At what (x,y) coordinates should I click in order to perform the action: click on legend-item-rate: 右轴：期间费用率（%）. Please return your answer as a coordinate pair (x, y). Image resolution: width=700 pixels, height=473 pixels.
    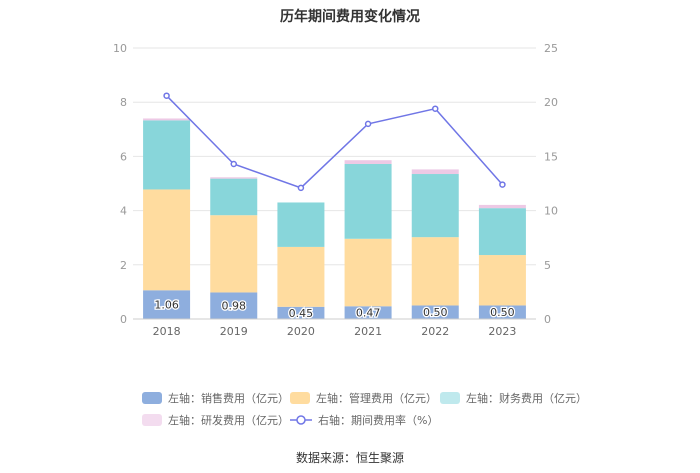
    Looking at the image, I should click on (364, 420).